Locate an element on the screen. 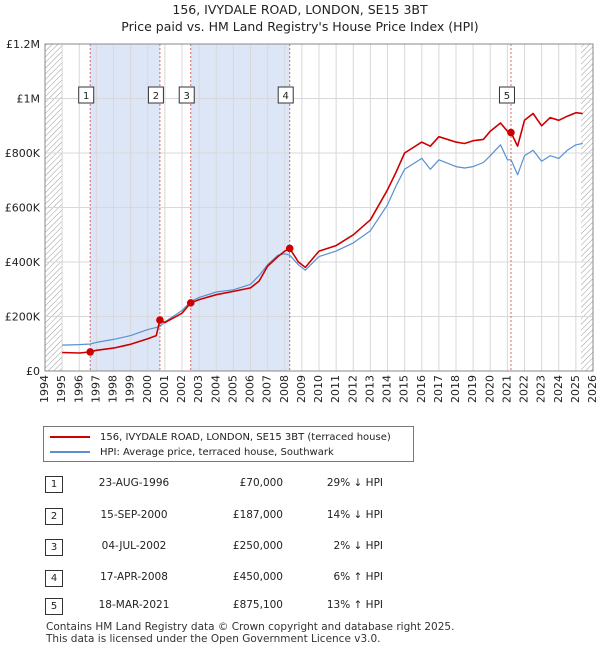  sale-marker-number: 3 is located at coordinates (187, 96).